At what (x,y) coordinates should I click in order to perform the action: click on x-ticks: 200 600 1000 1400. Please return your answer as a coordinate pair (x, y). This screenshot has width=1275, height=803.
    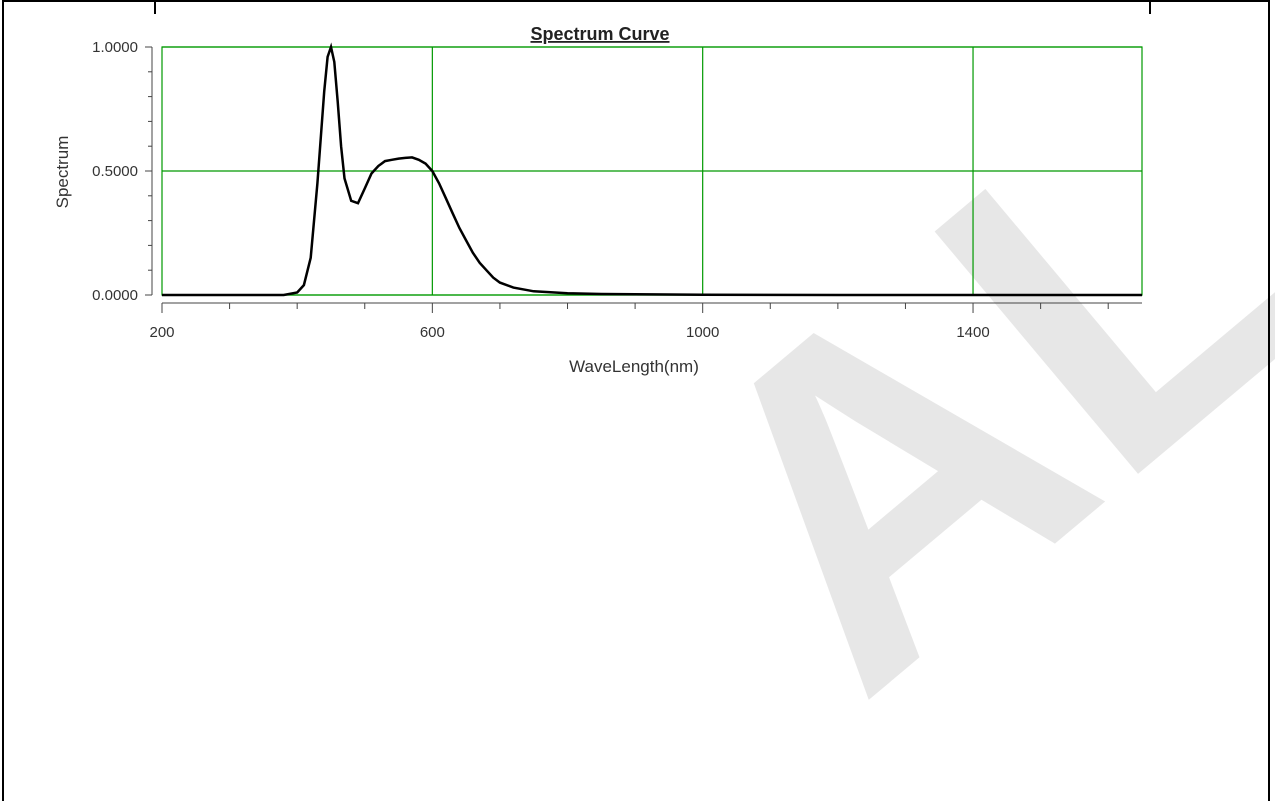
    Looking at the image, I should click on (629, 322).